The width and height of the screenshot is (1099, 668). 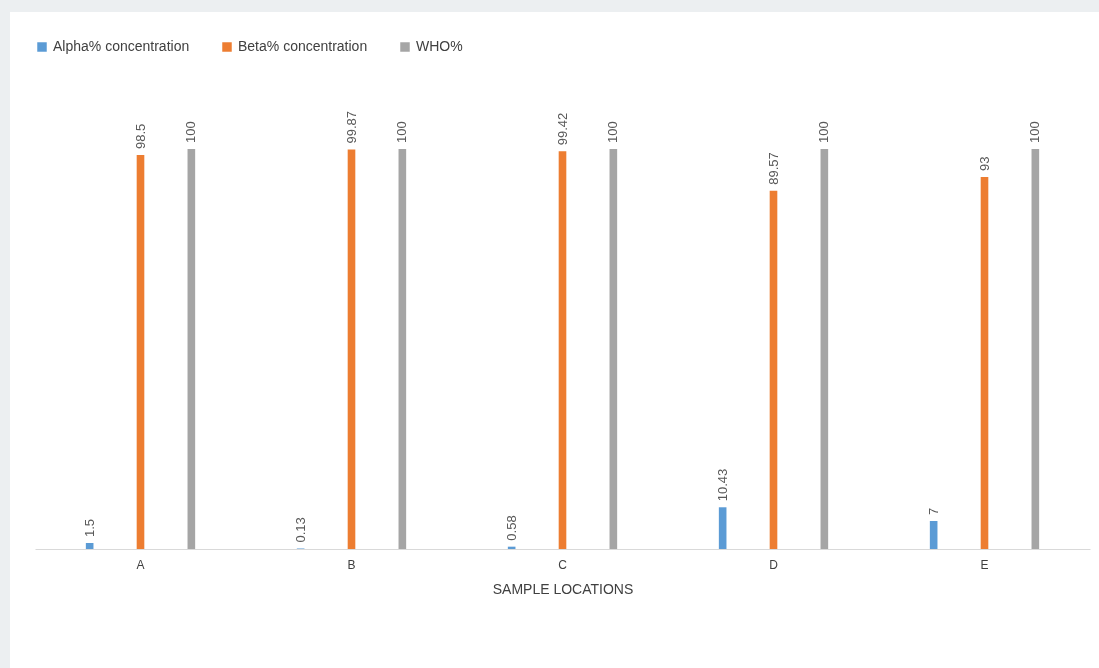 I want to click on data-label: 98.5, so click(x=140, y=136).